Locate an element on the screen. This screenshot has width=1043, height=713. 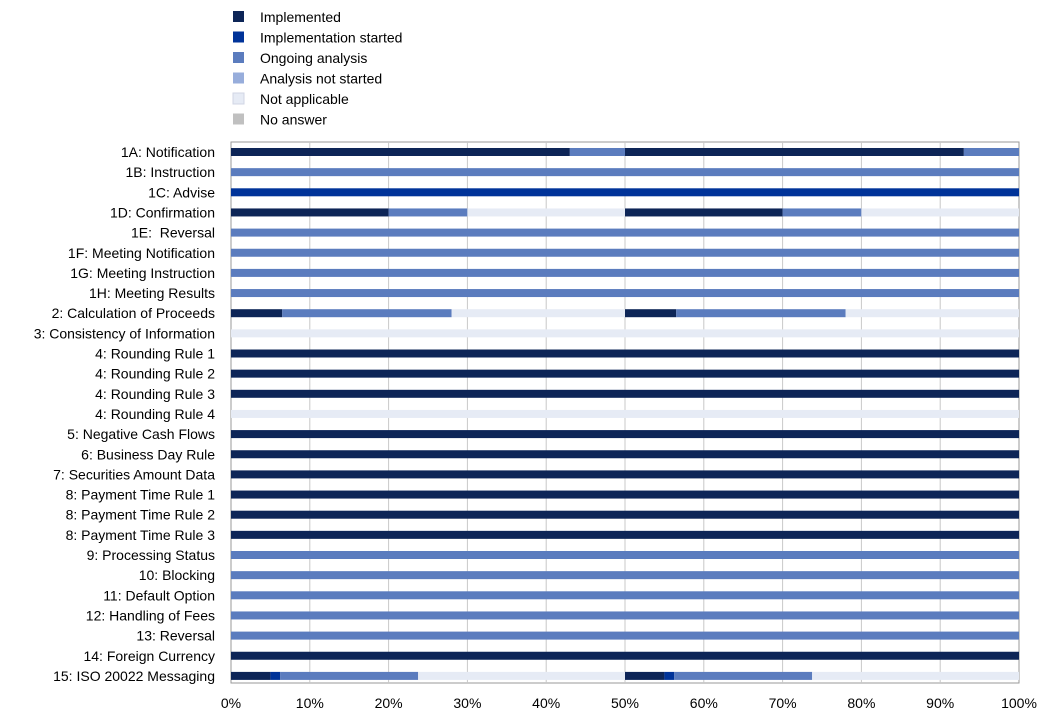
legend-label: Implementation started is located at coordinates (331, 38).